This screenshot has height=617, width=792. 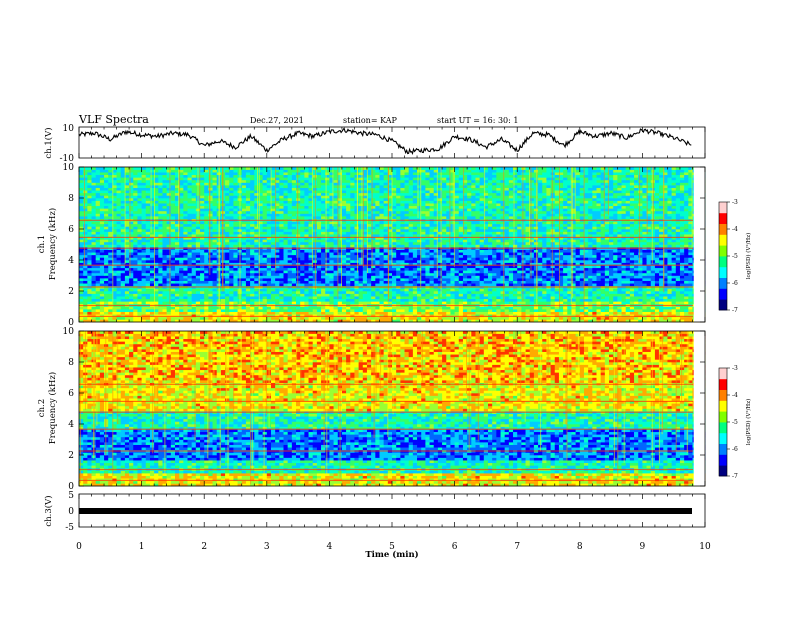 What do you see at coordinates (79, 547) in the screenshot?
I see `x-ticklabel-0: 0` at bounding box center [79, 547].